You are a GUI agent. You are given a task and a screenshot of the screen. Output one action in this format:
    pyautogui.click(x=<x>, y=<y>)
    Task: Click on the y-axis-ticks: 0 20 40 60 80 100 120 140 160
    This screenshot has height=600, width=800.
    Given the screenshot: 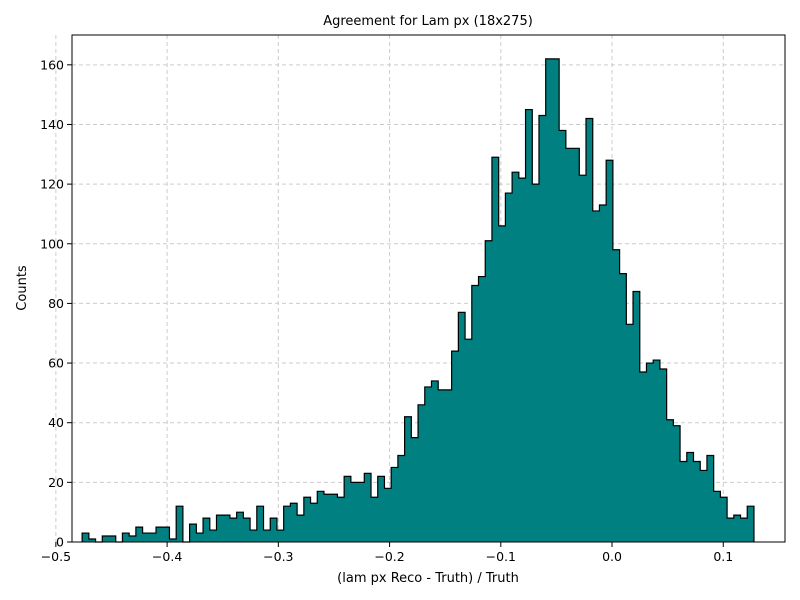 What is the action you would take?
    pyautogui.click(x=56, y=303)
    